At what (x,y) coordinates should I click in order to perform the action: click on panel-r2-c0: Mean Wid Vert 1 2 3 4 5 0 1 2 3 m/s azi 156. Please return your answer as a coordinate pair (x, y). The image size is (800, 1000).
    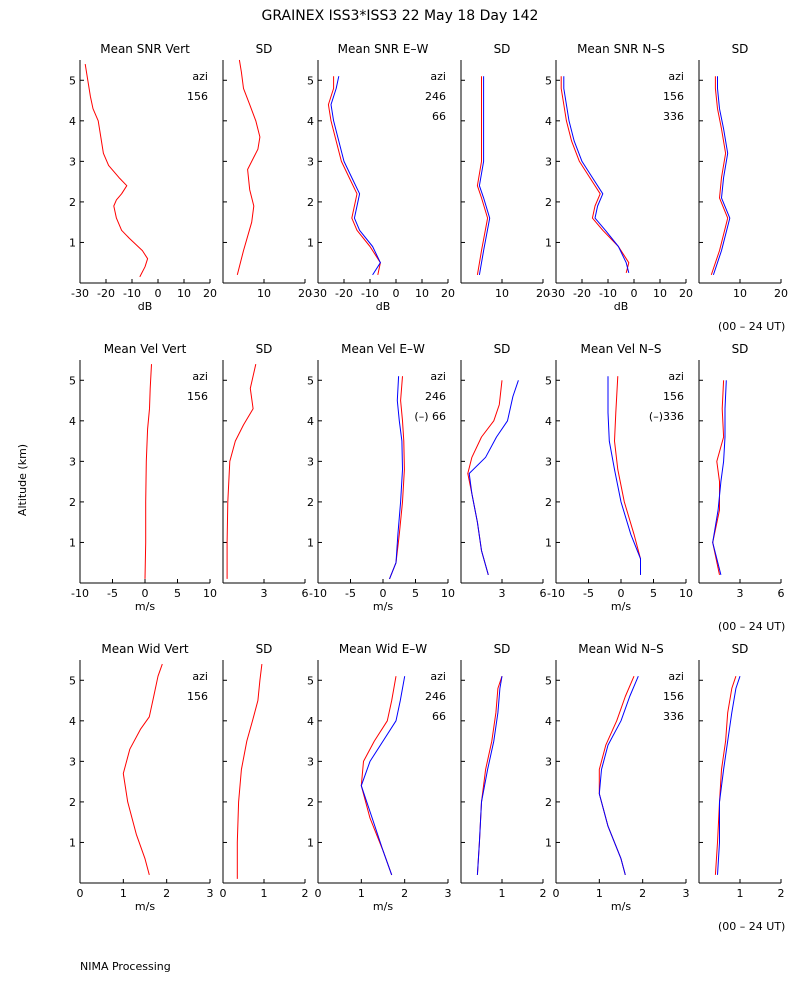
    Looking at the image, I should click on (141, 777).